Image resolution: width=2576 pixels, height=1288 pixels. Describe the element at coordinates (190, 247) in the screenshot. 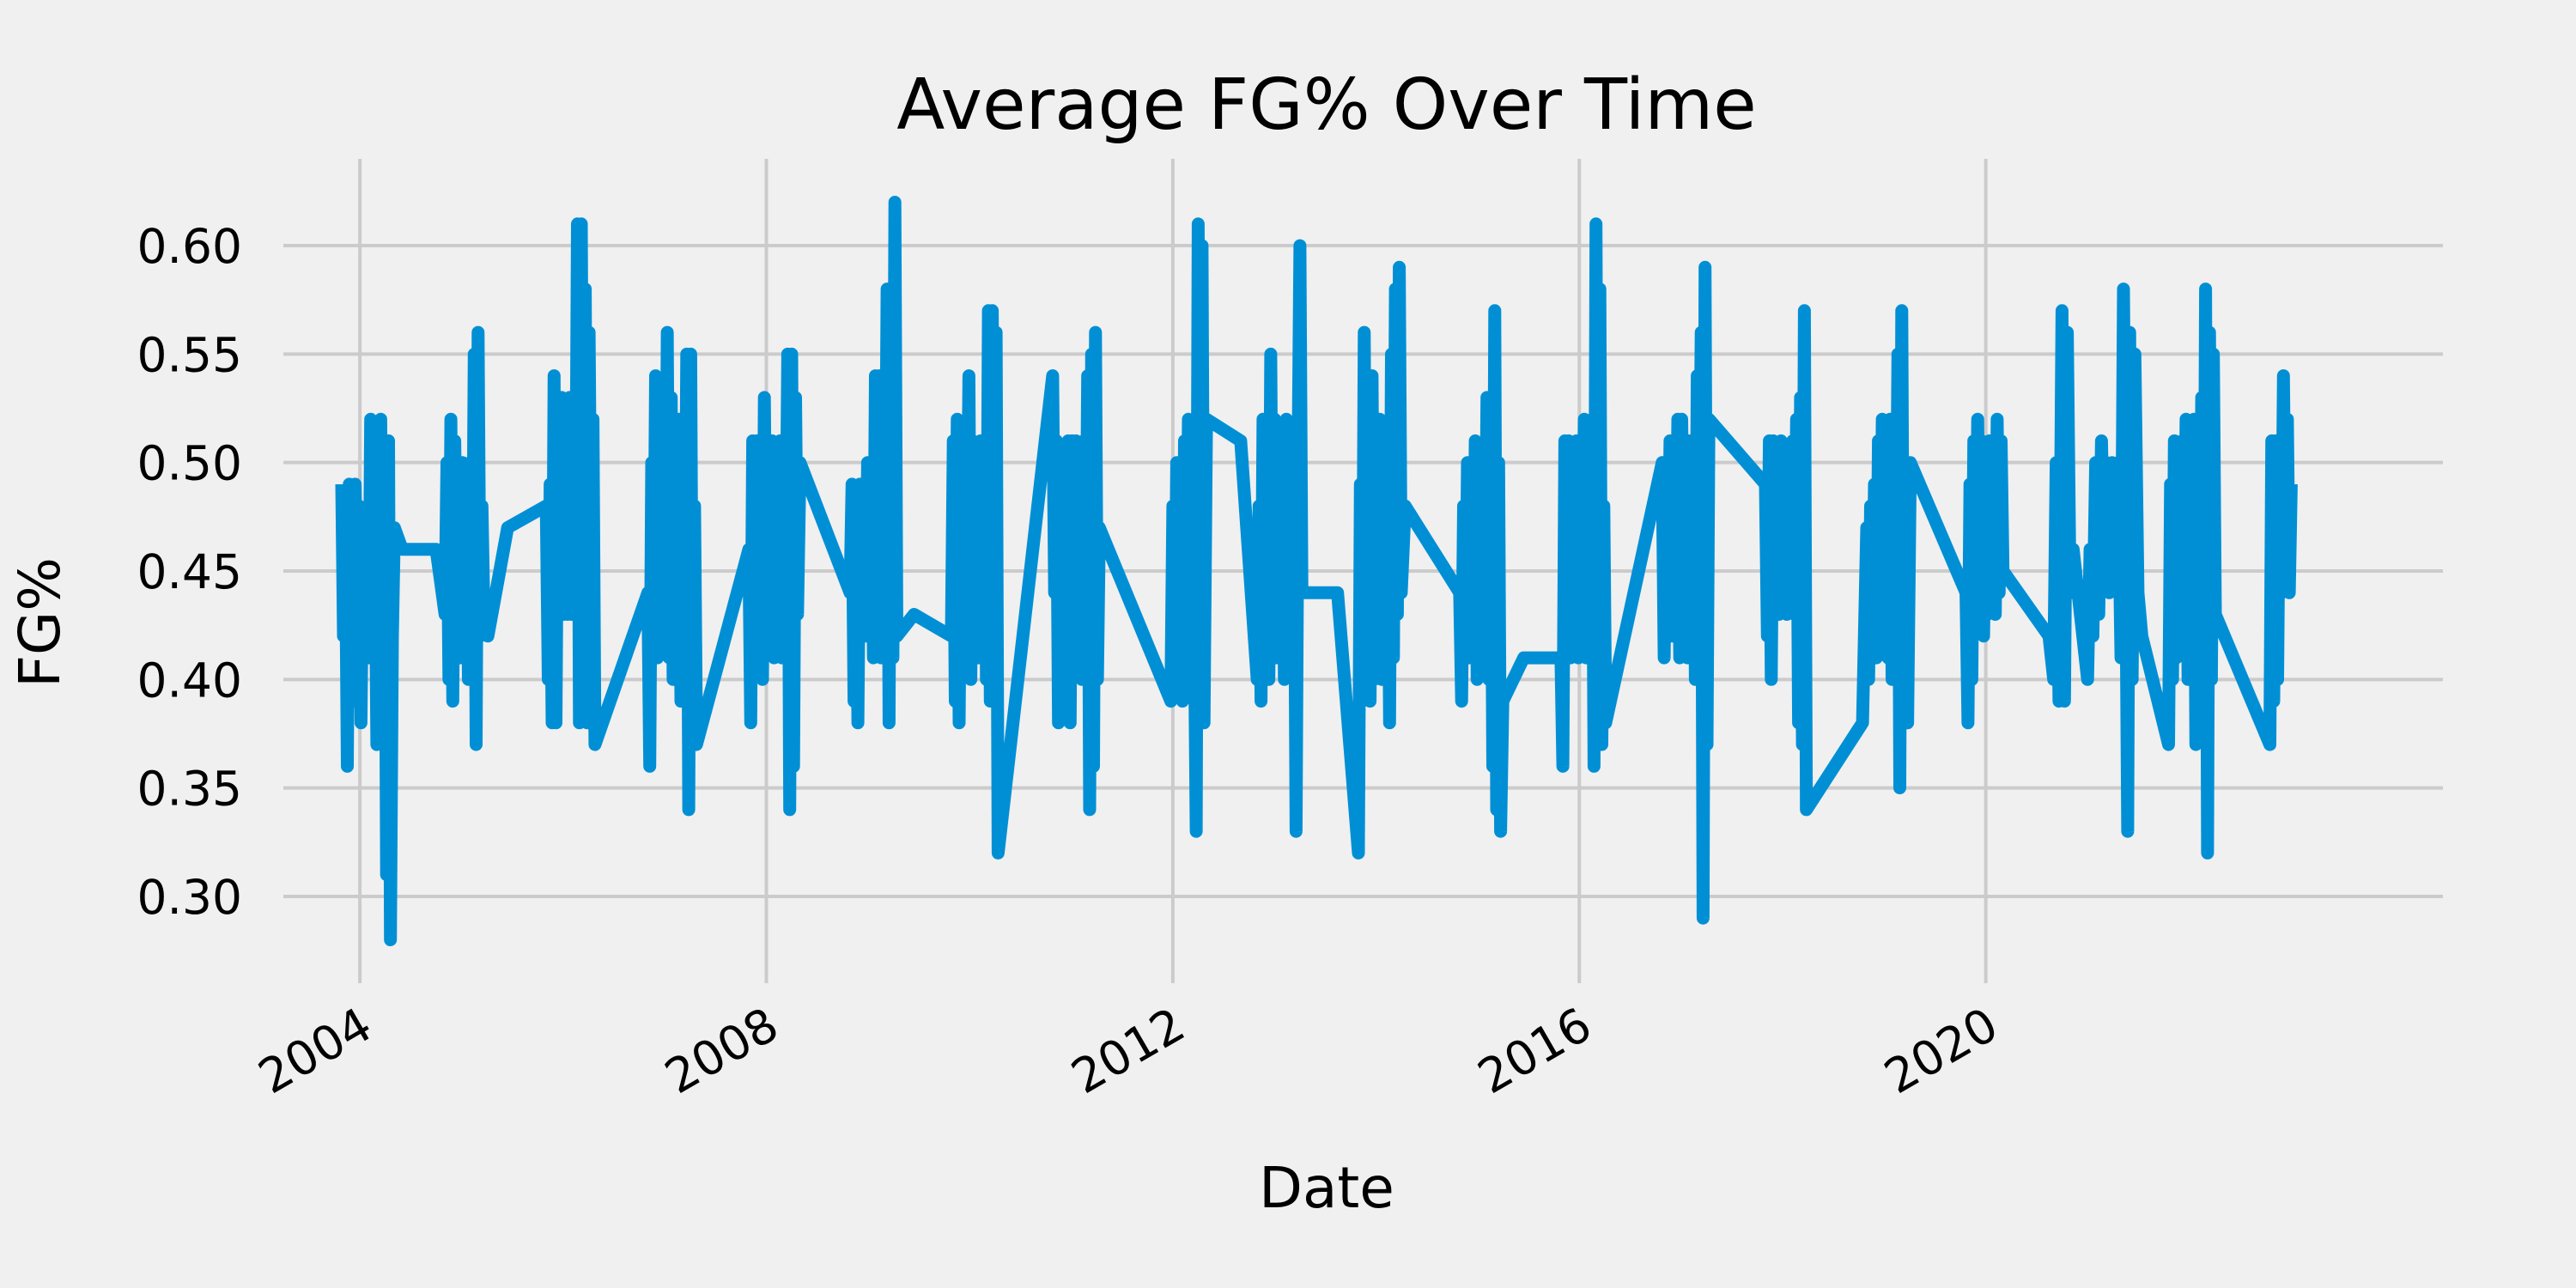

I see `y-tick-label: 0.60` at that location.